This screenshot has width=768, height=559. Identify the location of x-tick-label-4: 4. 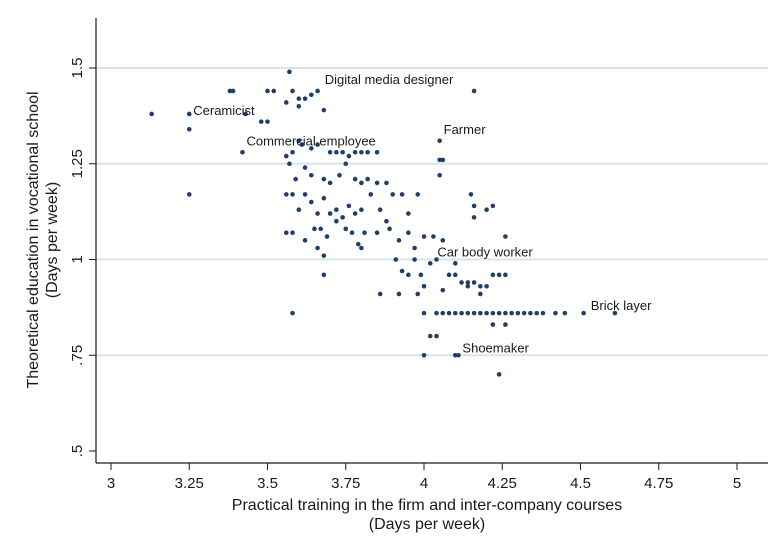
(424, 483).